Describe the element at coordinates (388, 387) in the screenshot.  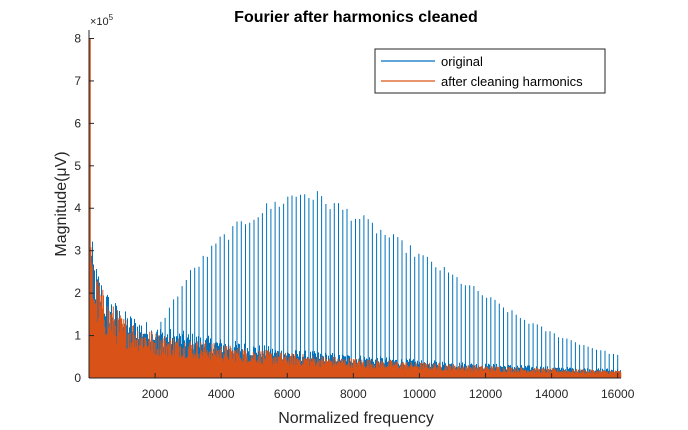
I see `x-axis-ticks: 2000 4000 6000 8000 10000 12000 14000 16000` at that location.